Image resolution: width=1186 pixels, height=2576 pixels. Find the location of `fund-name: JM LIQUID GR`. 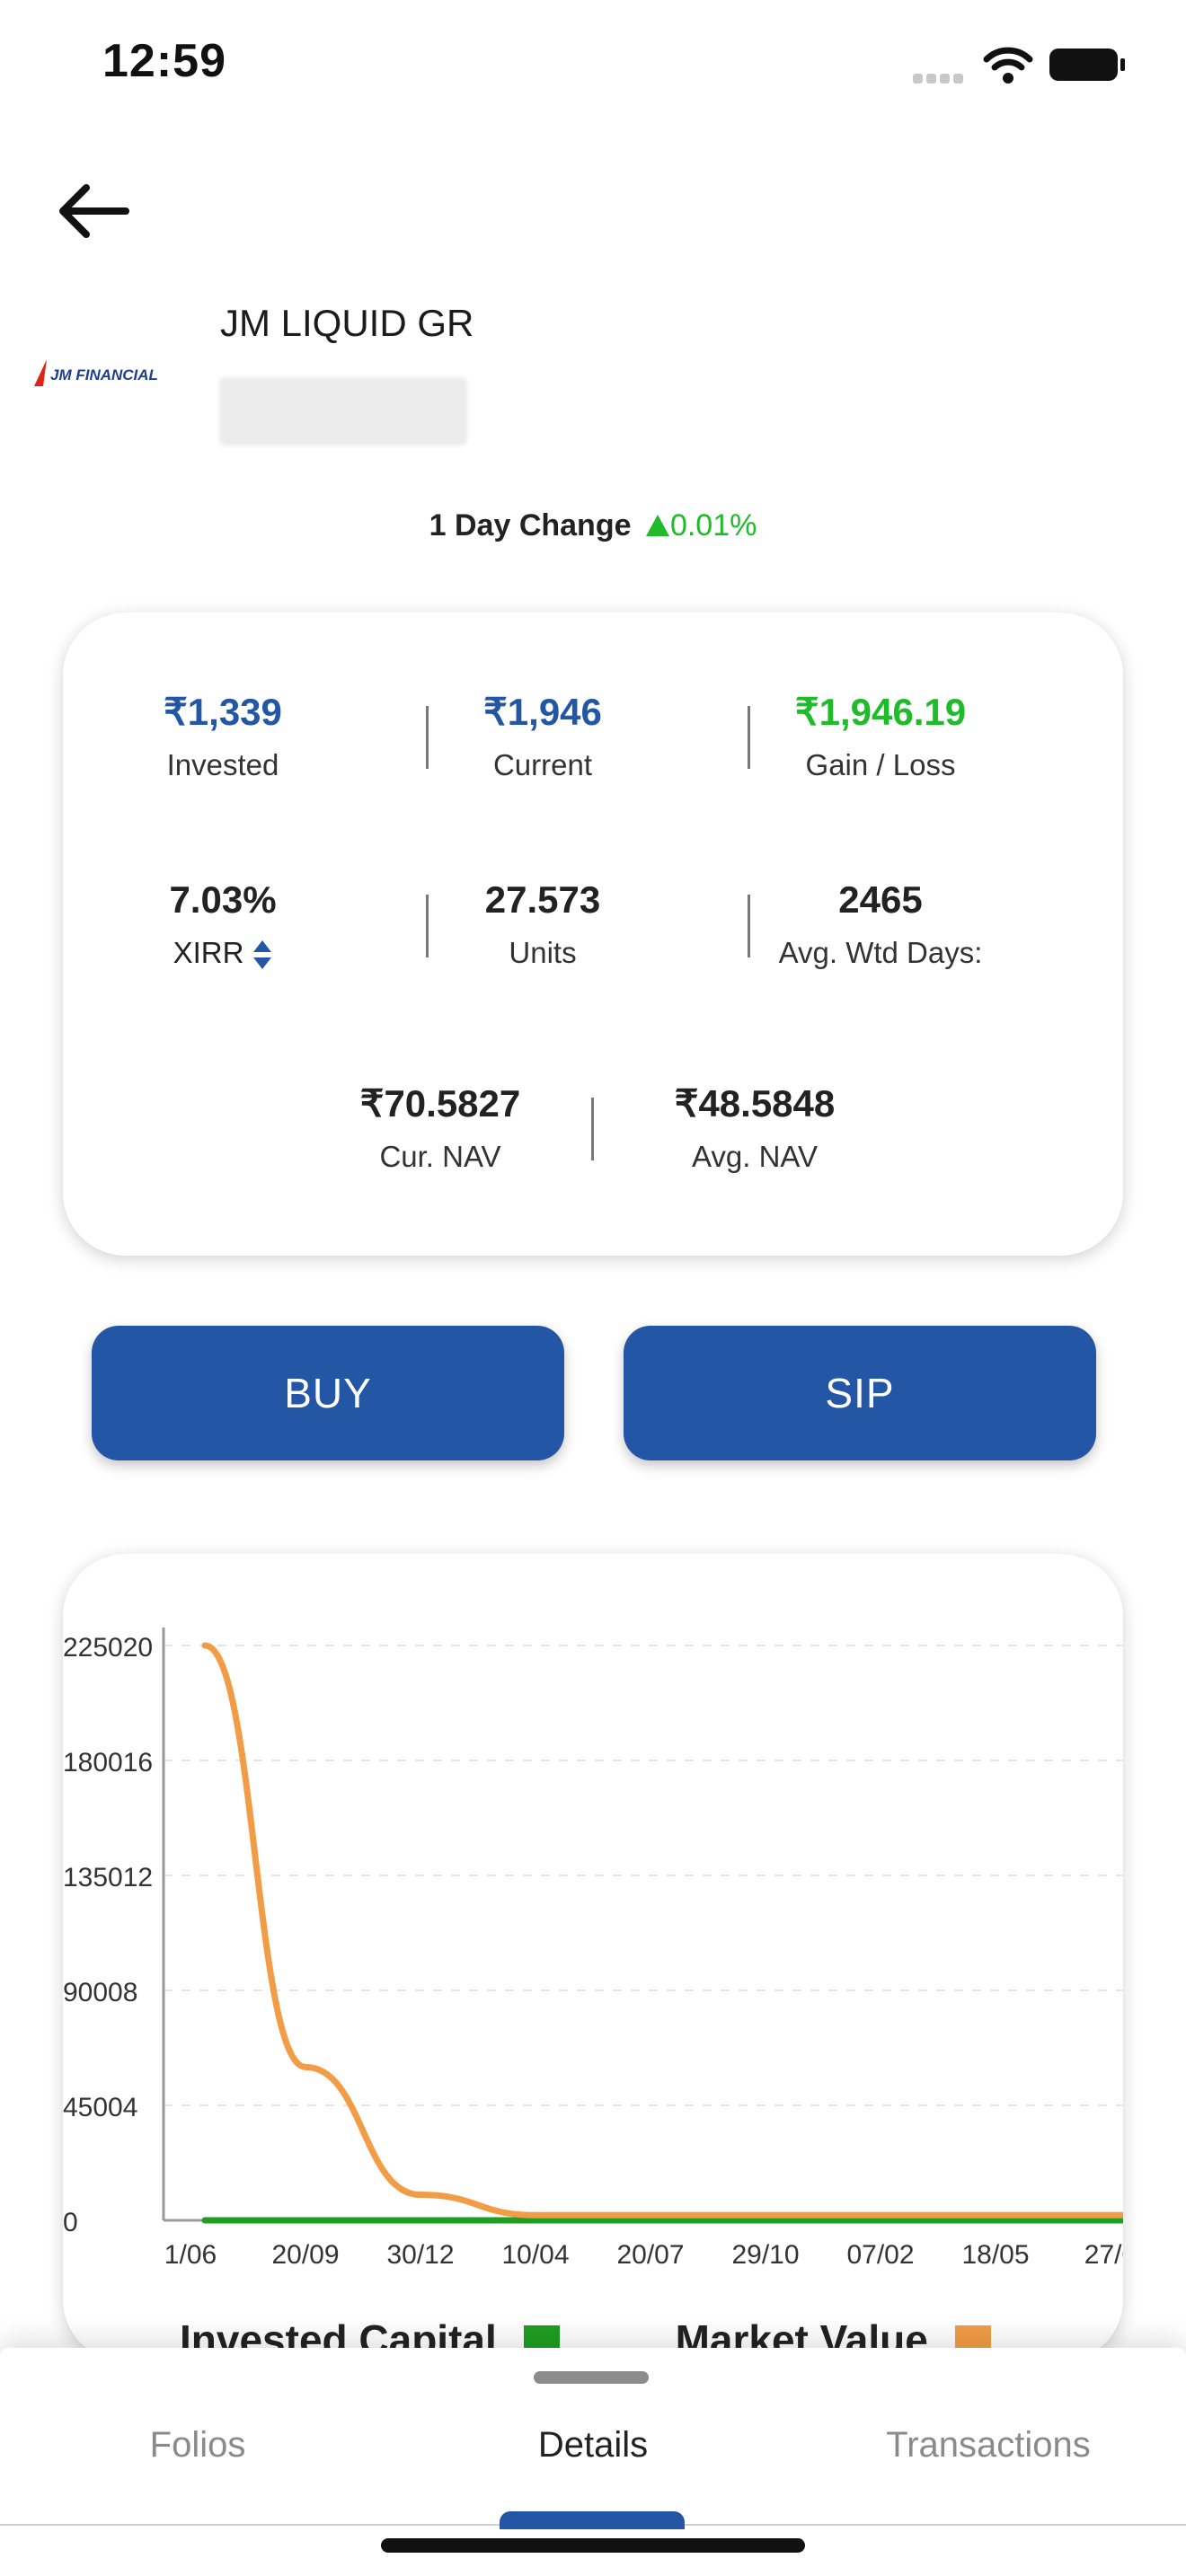

fund-name: JM LIQUID GR is located at coordinates (347, 323).